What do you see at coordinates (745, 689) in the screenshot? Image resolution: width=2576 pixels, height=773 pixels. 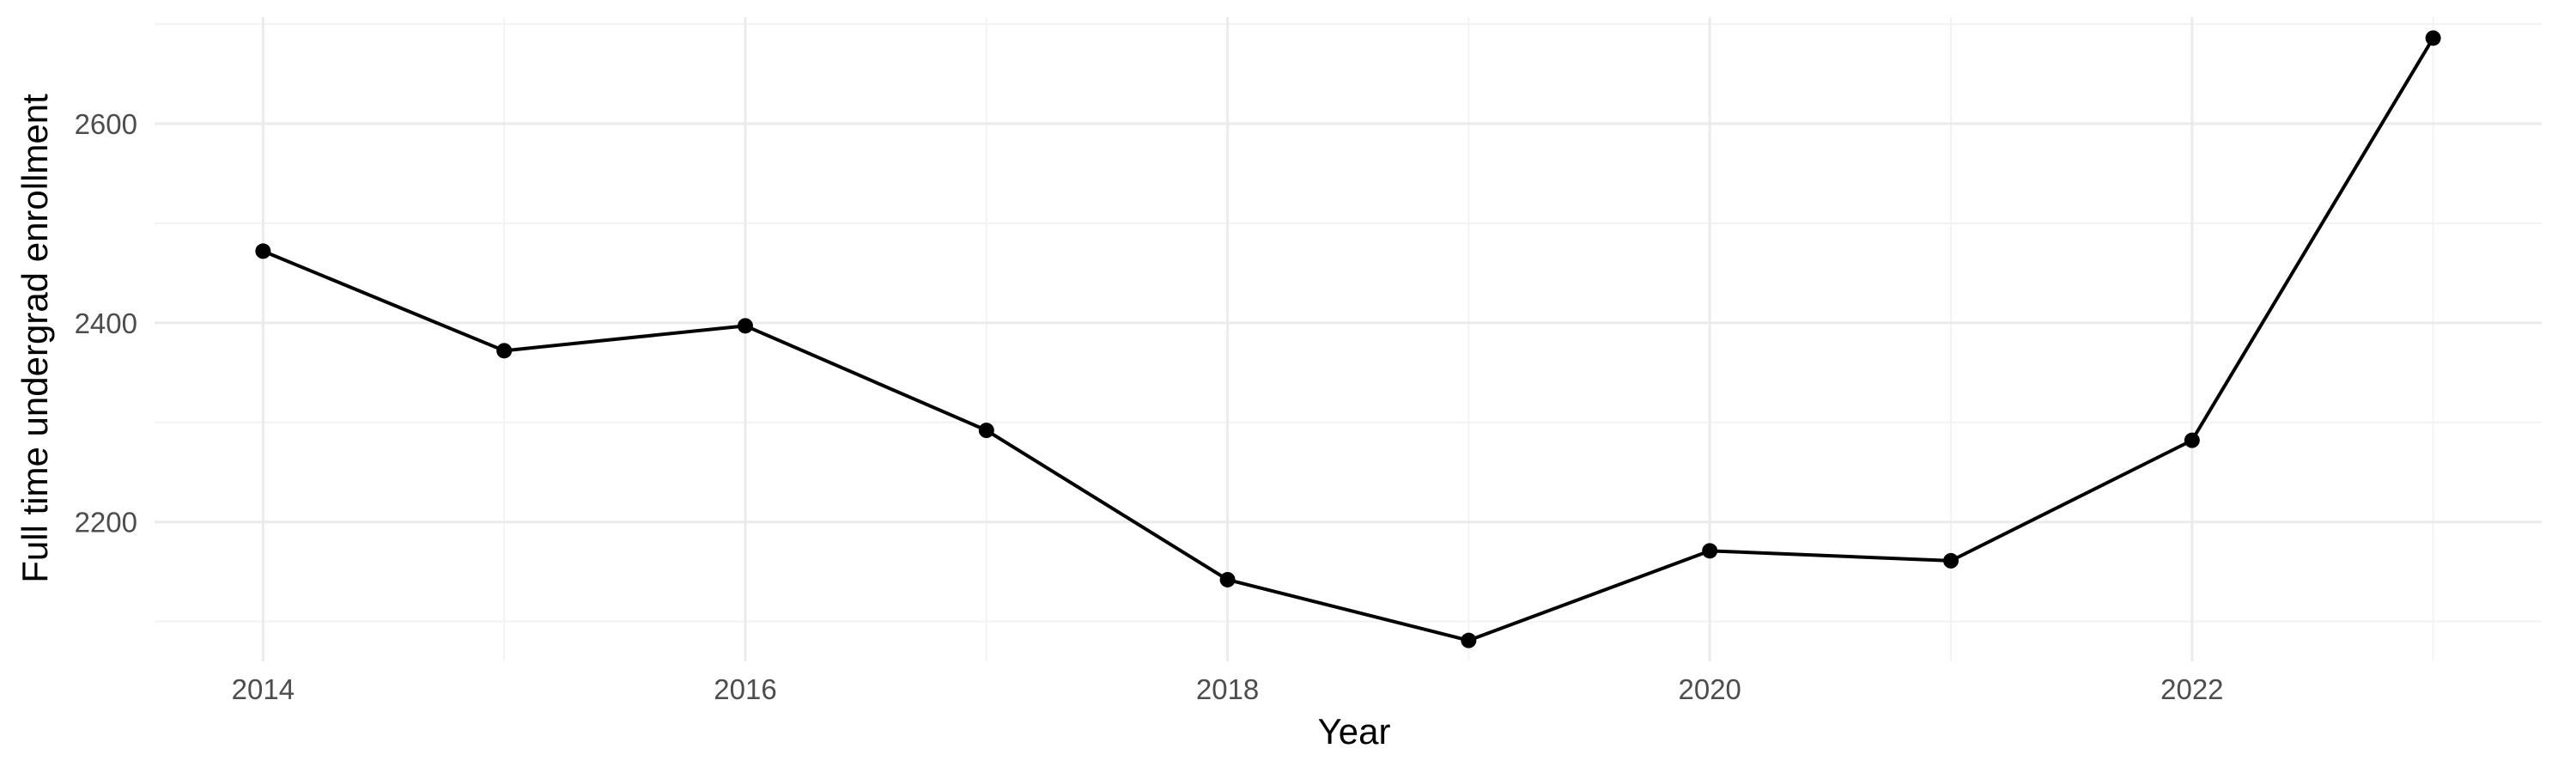 I see `x-tick-label: 2016` at bounding box center [745, 689].